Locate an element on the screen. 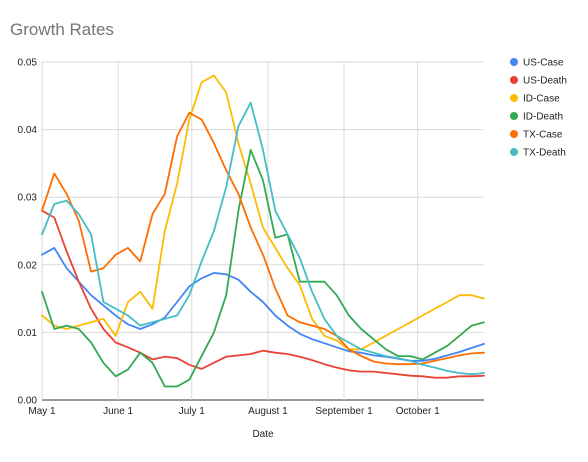  legend-swatch-id-case is located at coordinates (514, 98).